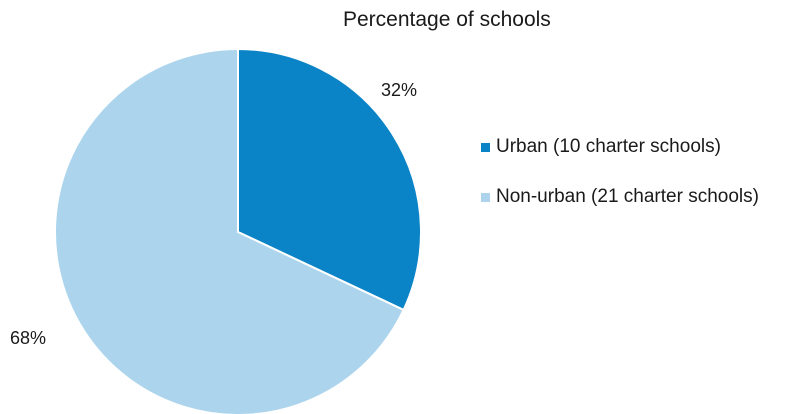  Describe the element at coordinates (485, 197) in the screenshot. I see `legend-swatch-non-urban` at that location.